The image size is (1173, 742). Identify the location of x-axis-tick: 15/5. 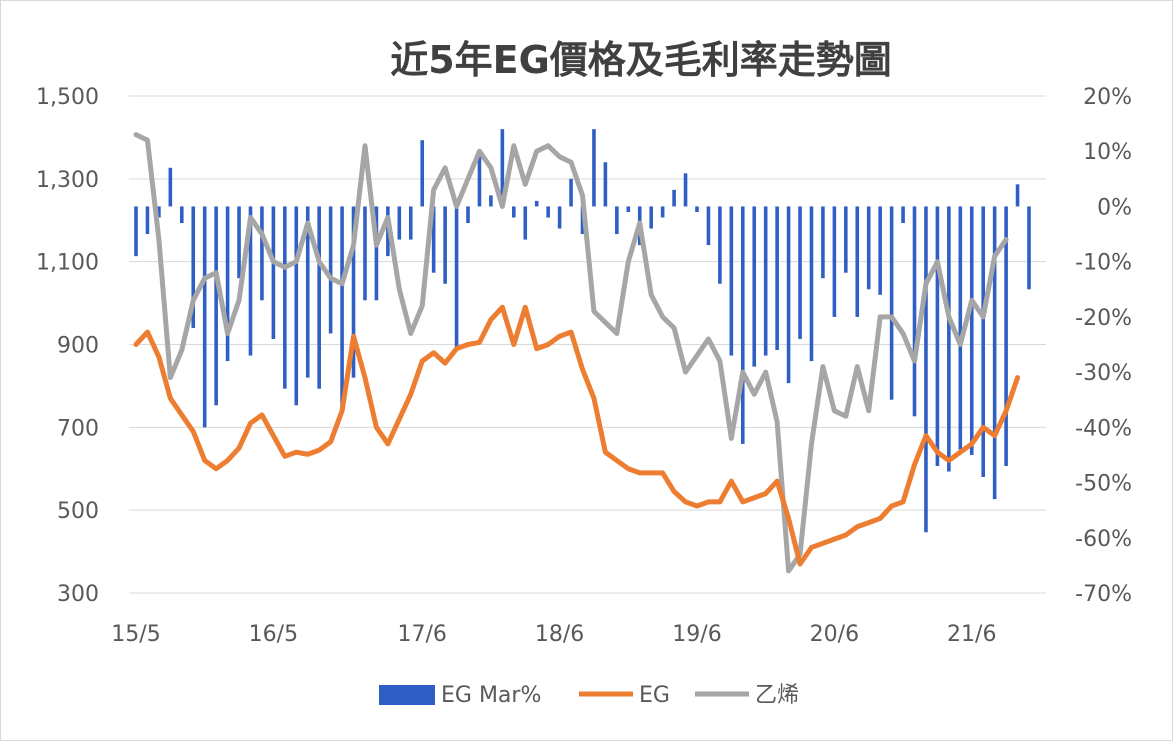
(135, 634).